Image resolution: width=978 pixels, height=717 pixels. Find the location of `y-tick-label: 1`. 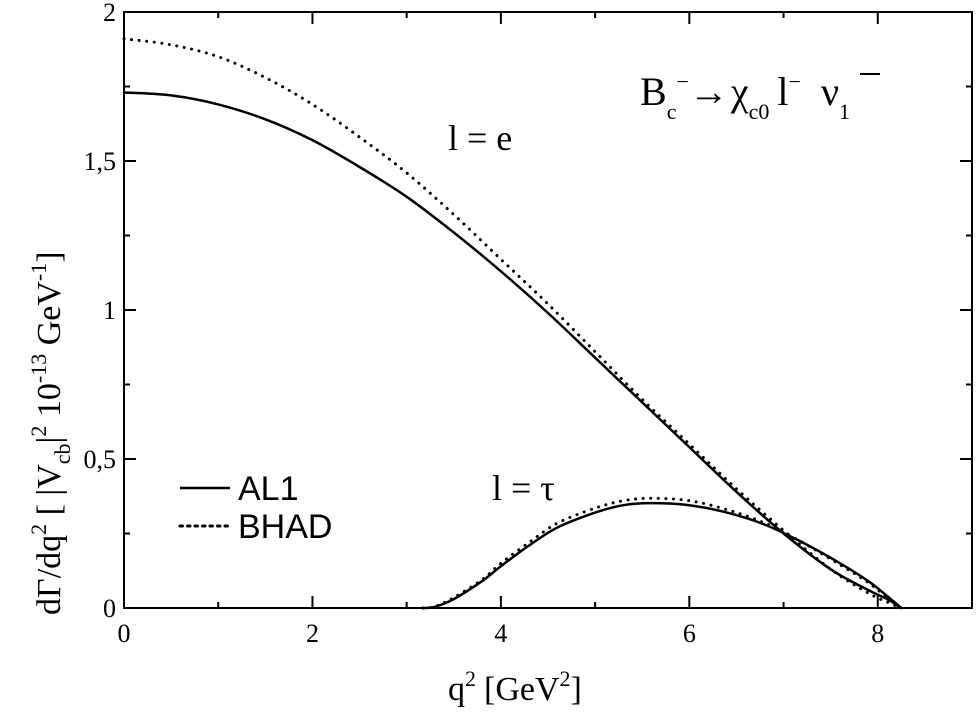

y-tick-label: 1 is located at coordinates (109, 310).